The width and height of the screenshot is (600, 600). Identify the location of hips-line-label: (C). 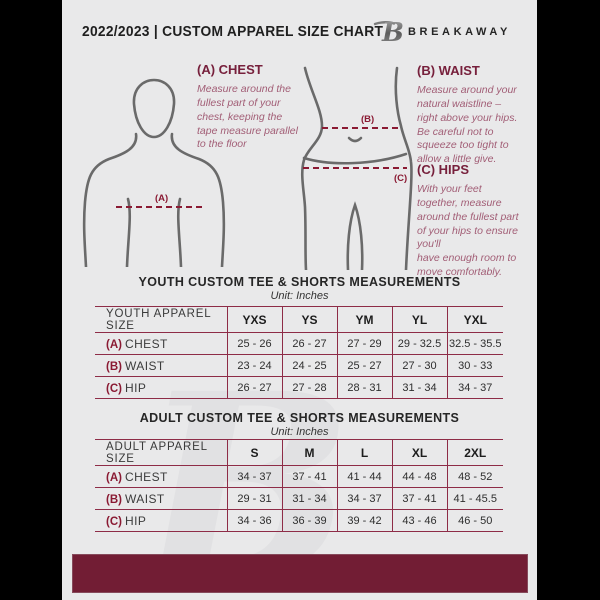
(400, 178).